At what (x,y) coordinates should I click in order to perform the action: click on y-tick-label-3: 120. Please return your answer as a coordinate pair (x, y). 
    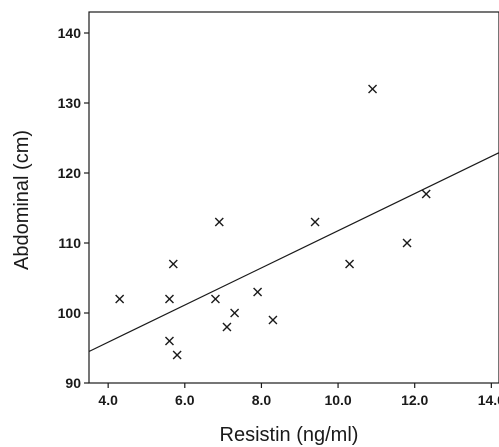
    Looking at the image, I should click on (70, 173).